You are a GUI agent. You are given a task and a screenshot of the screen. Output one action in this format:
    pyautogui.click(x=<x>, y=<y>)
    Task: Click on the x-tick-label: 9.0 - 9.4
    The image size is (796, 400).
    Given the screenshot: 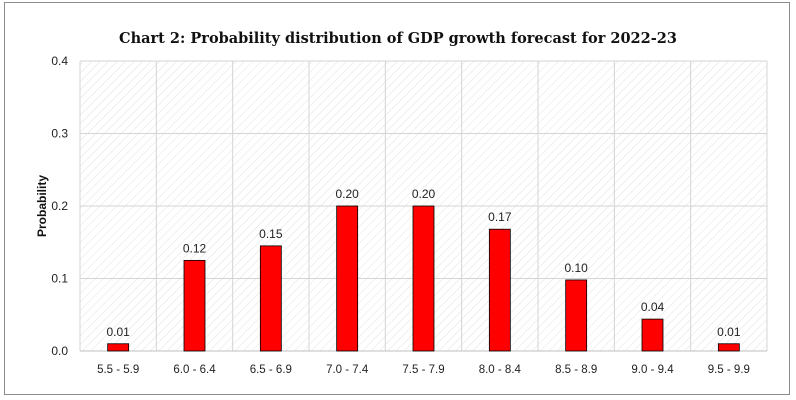 What is the action you would take?
    pyautogui.click(x=652, y=370)
    